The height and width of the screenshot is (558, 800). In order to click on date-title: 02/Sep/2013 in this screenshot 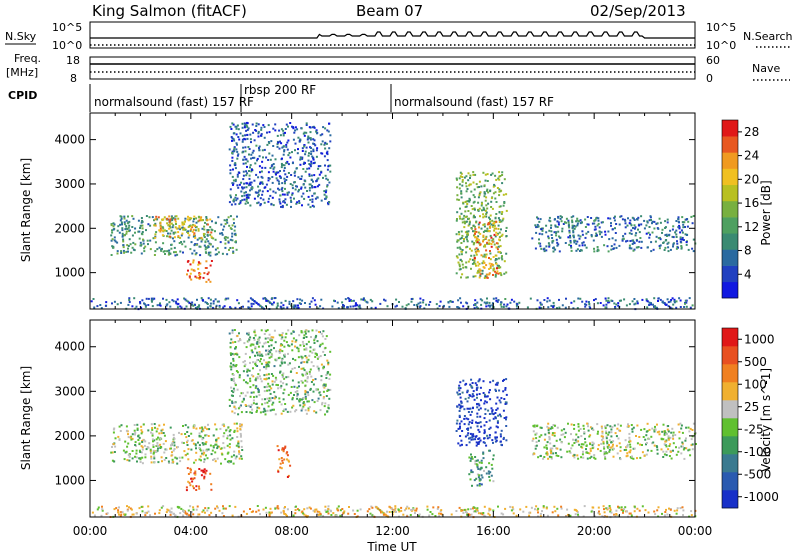, I will do `click(638, 11)`.